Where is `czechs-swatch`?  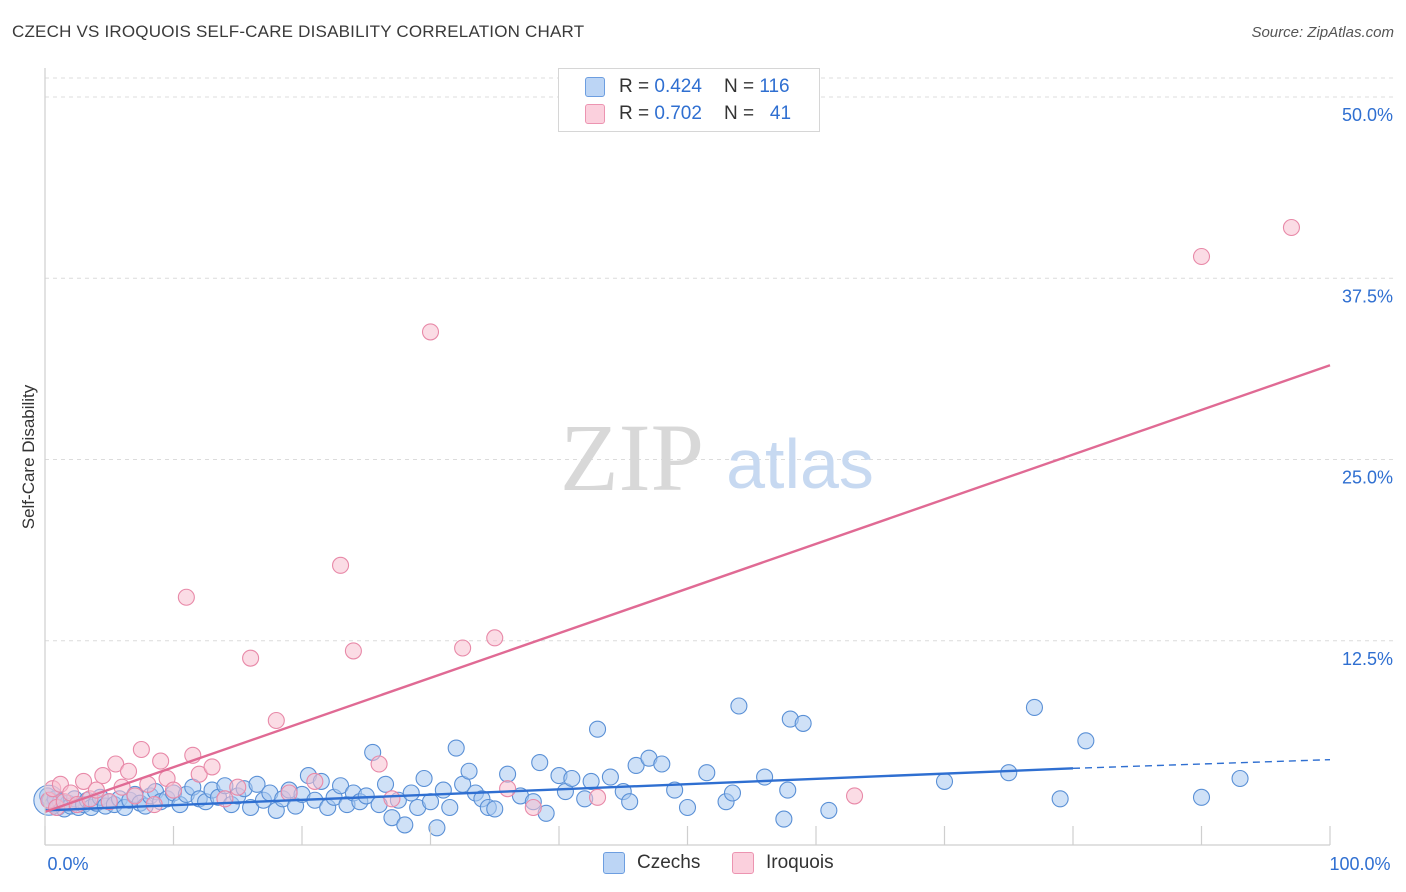 czechs-swatch is located at coordinates (595, 87).